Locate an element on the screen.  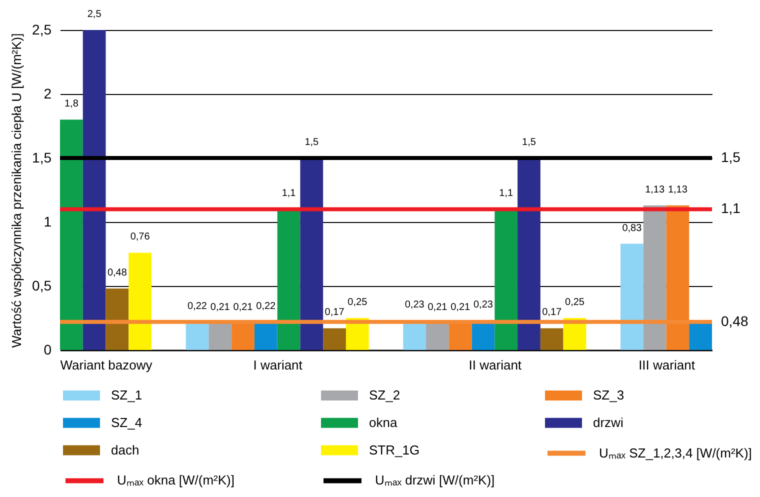
text: 1,1 is located at coordinates (731, 208).